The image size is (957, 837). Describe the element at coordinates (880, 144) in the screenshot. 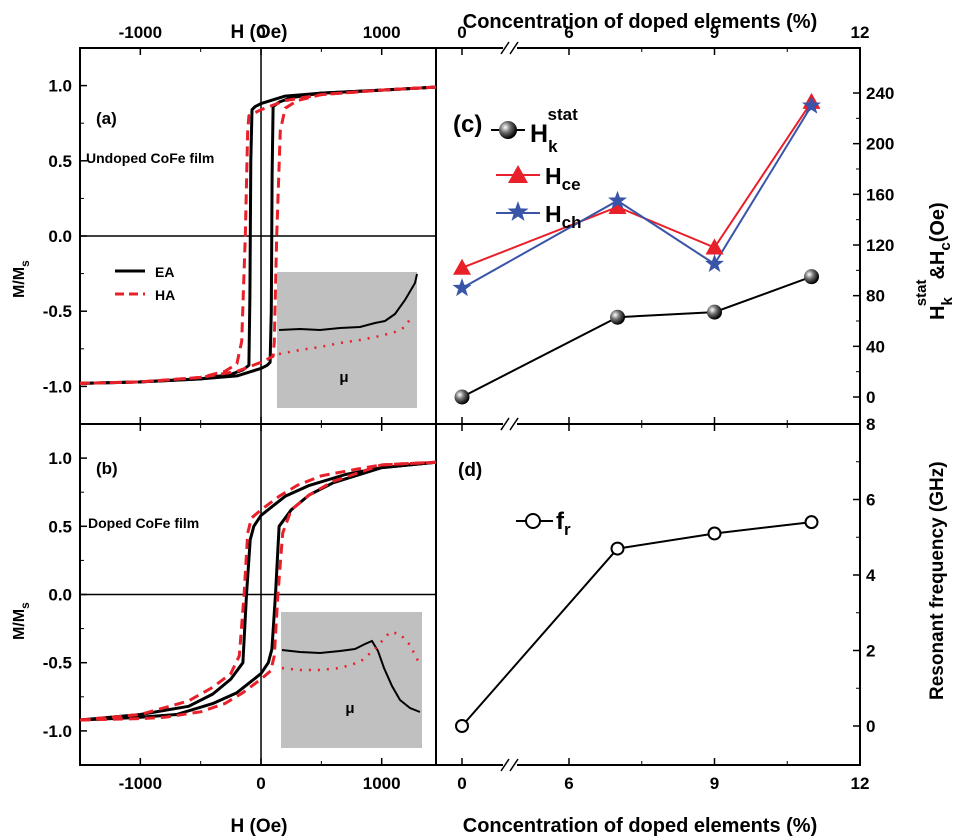

I see `y-tick-label: 200` at that location.